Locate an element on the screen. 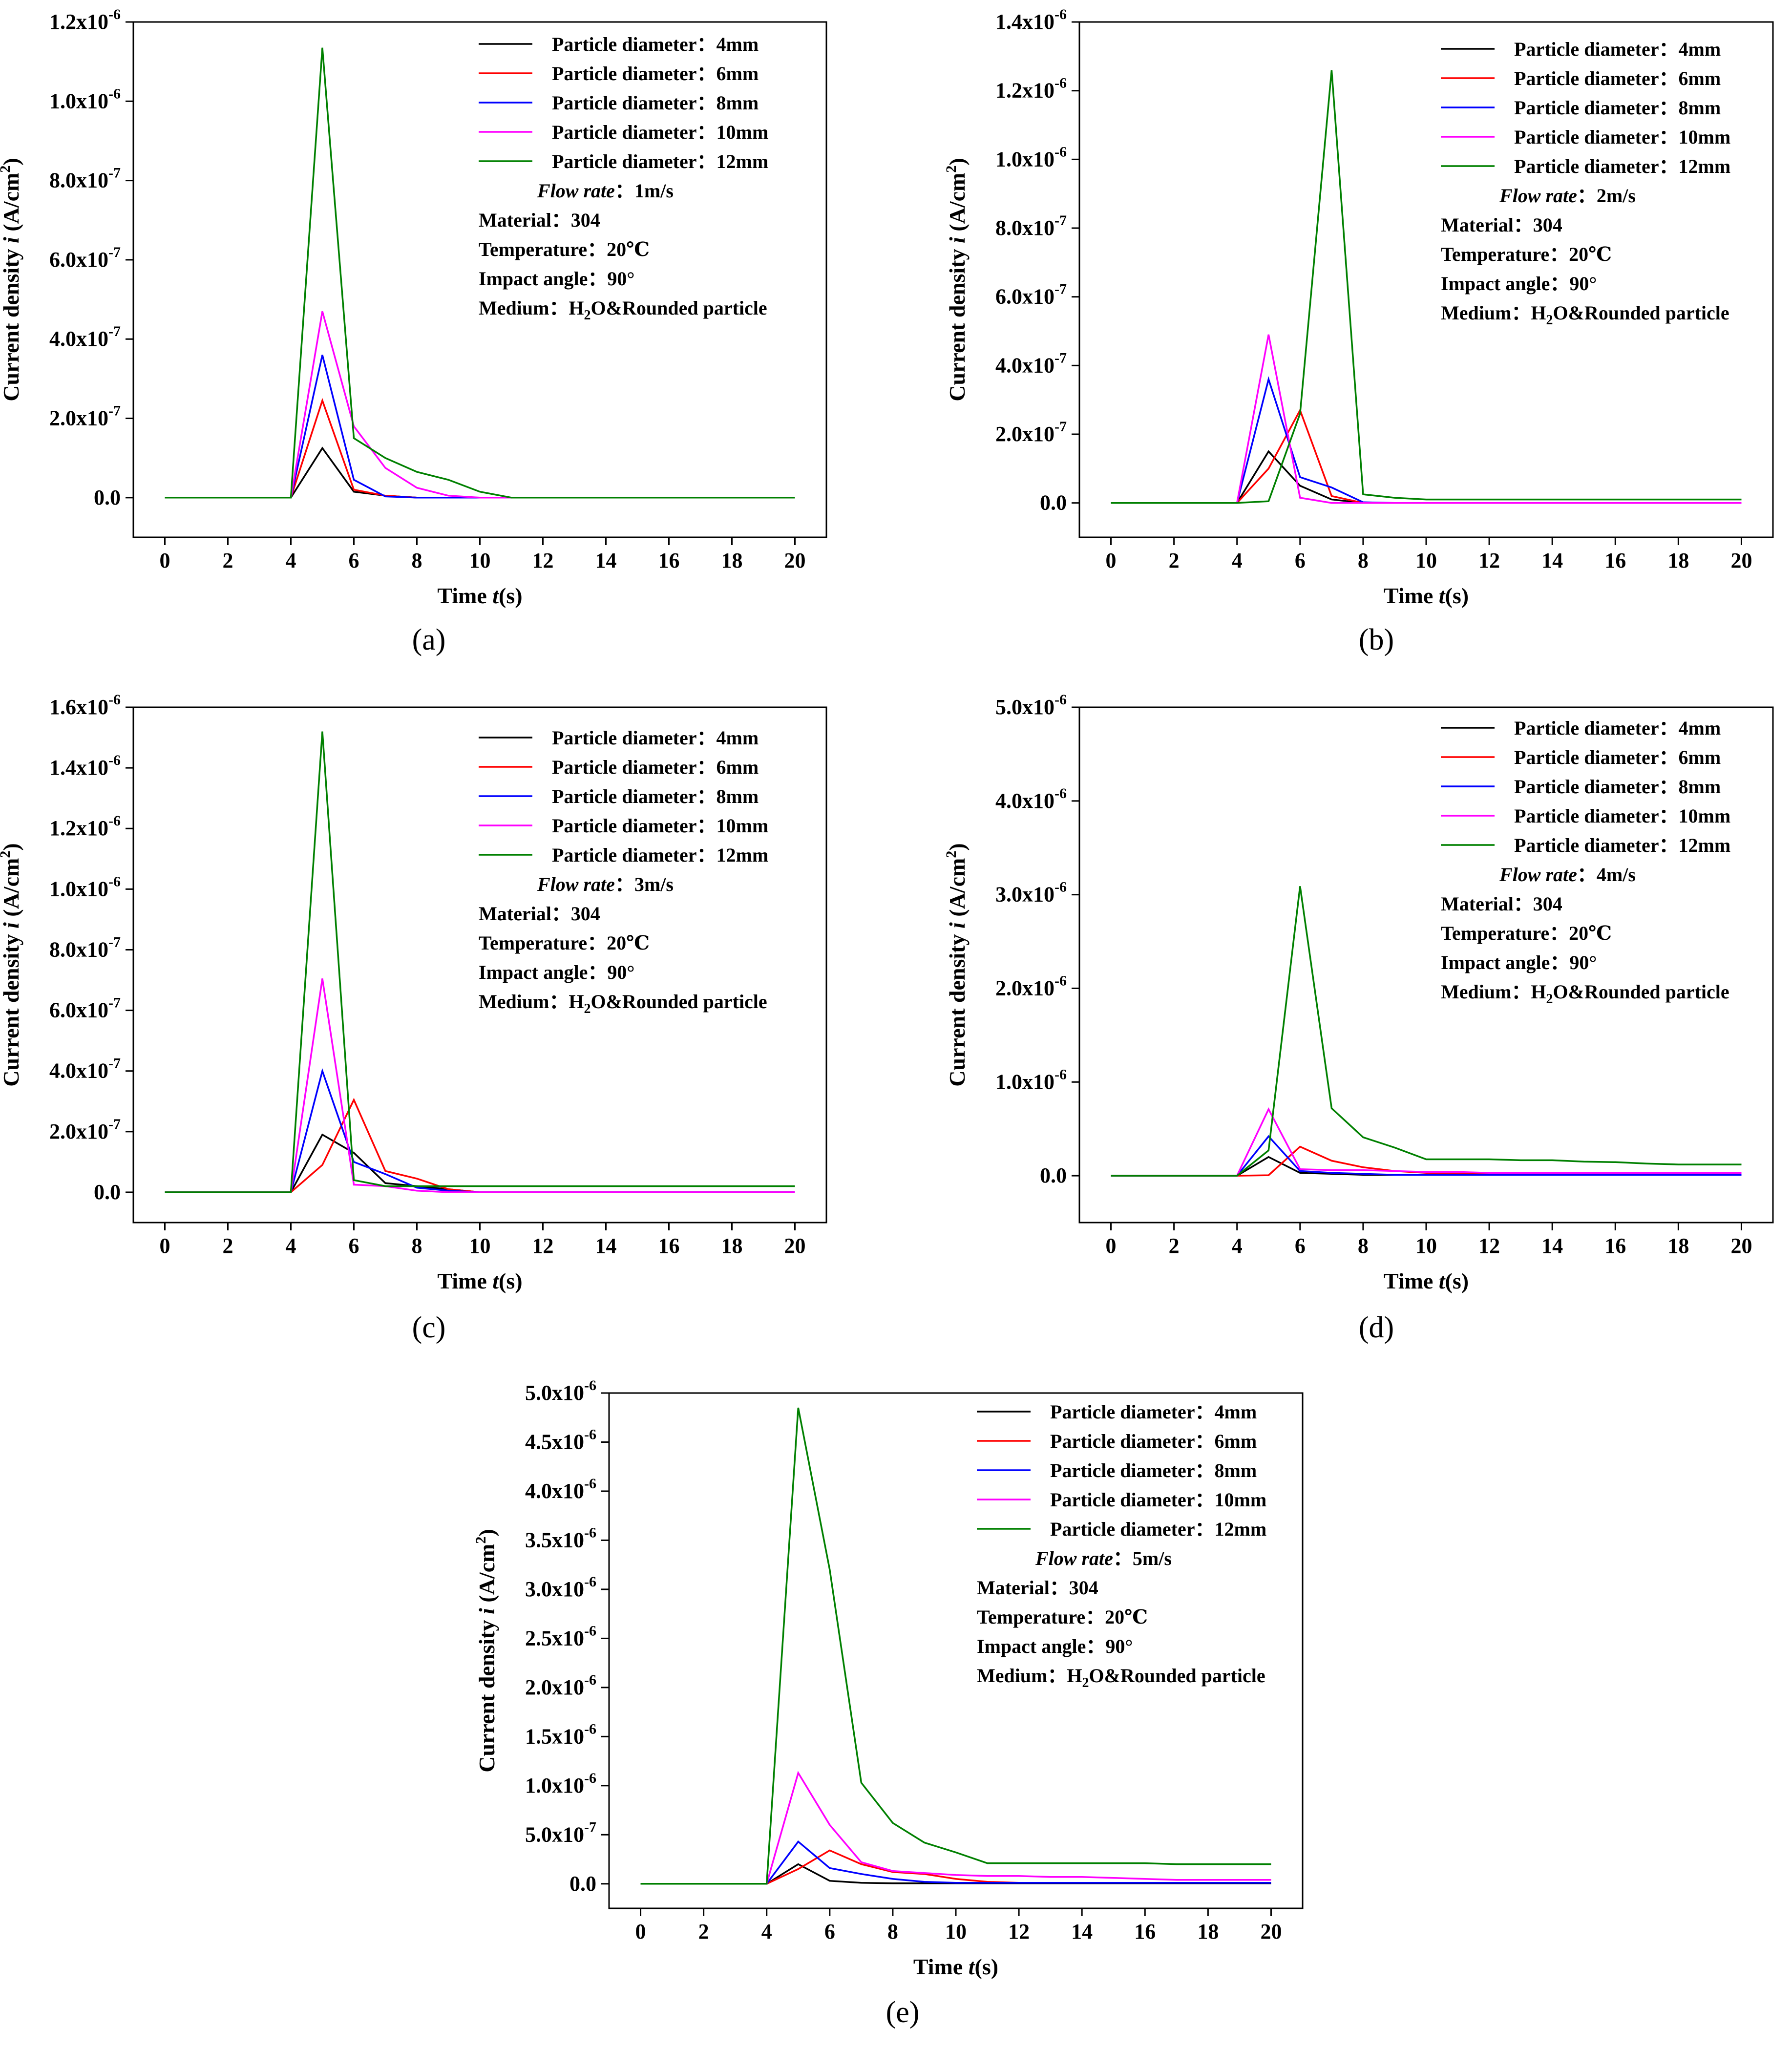  panel-label: (b) is located at coordinates (1376, 639).